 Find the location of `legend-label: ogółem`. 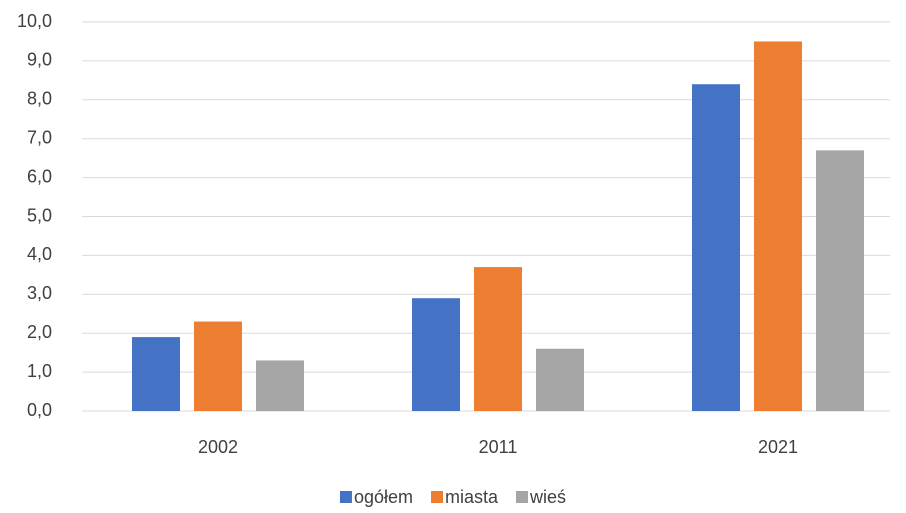

legend-label: ogółem is located at coordinates (383, 497).